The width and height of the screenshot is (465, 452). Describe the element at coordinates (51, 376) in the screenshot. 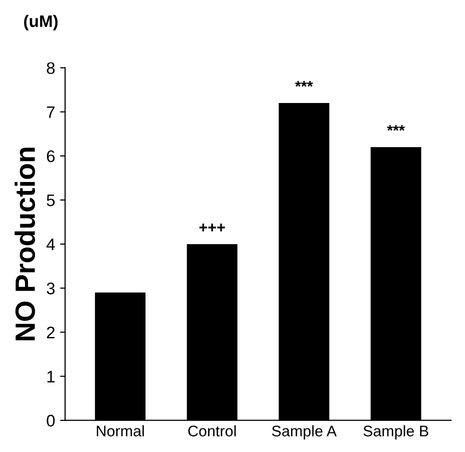

I see `y-tick-label: 1` at that location.